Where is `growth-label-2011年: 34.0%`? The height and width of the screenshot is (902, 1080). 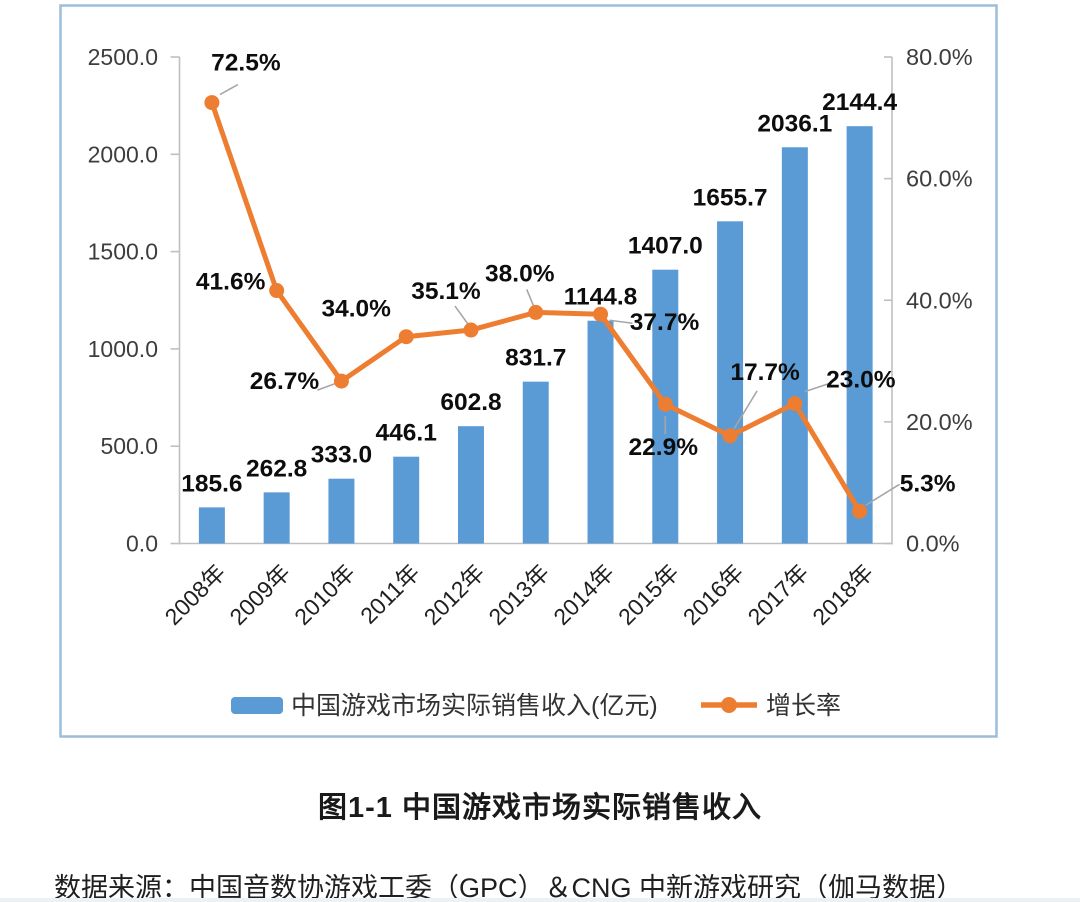 growth-label-2011年: 34.0% is located at coordinates (356, 309).